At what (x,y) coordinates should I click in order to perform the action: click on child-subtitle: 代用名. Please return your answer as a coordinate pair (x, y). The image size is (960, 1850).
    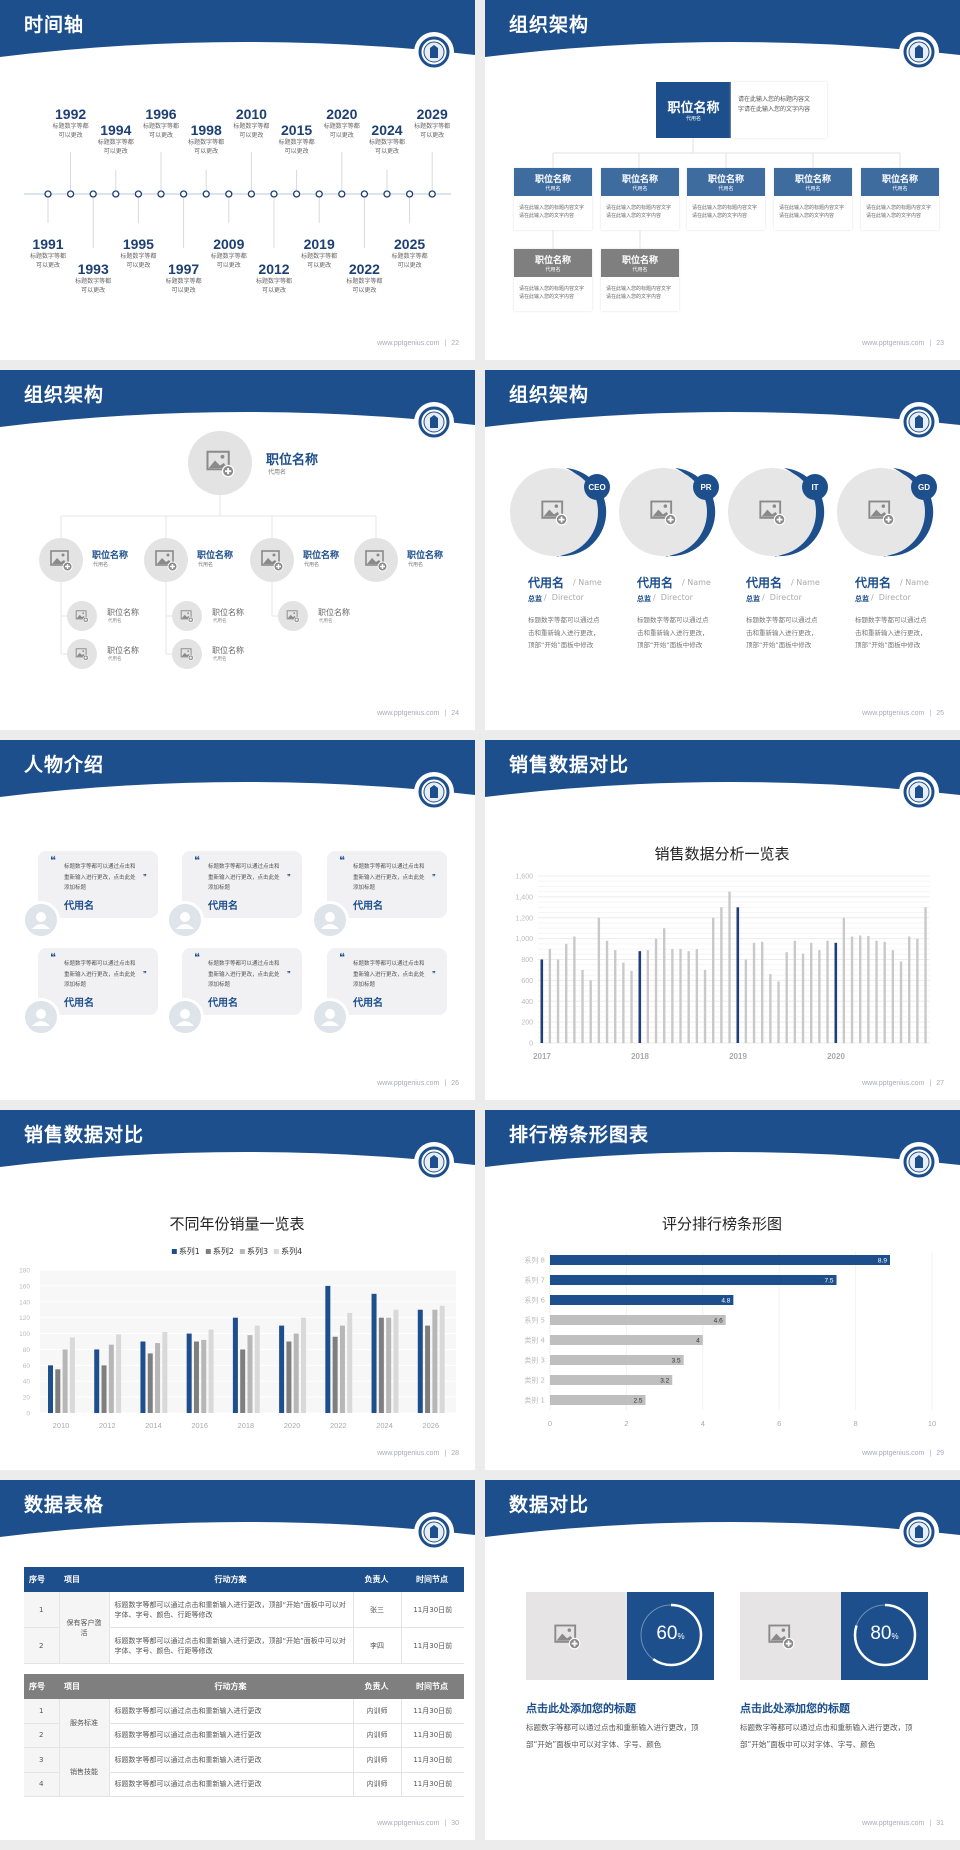
    Looking at the image, I should click on (115, 659).